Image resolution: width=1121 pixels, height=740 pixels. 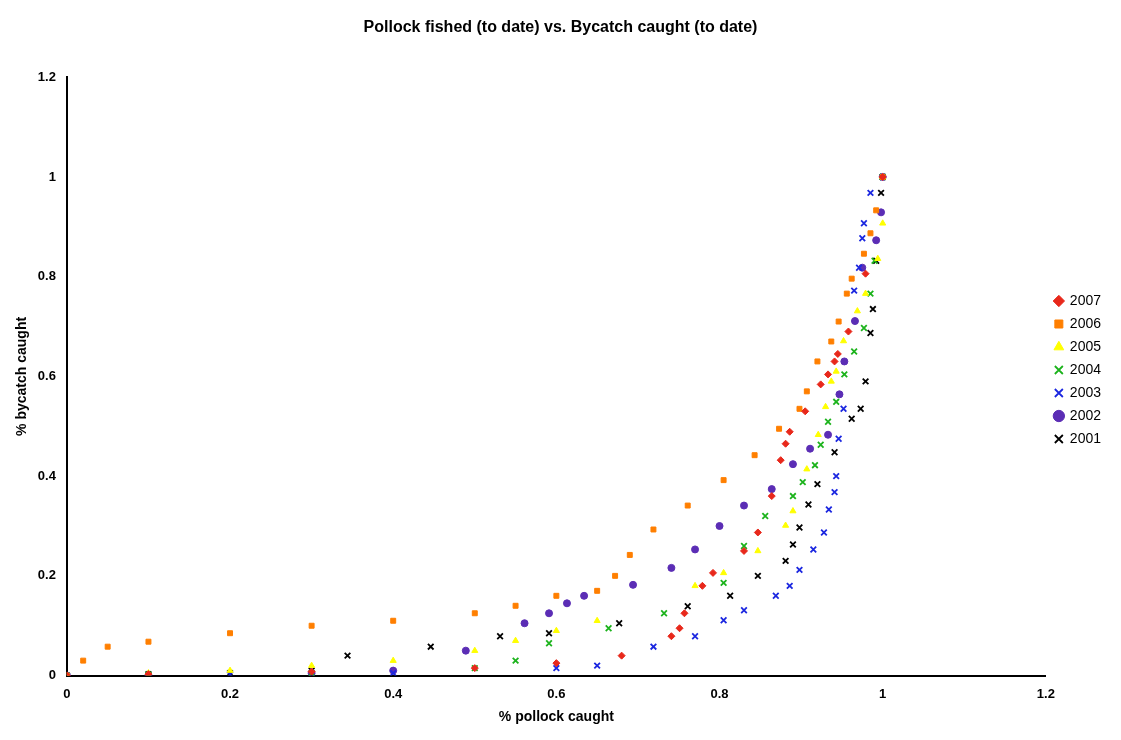 What do you see at coordinates (883, 693) in the screenshot?
I see `x-tick-label: 1` at bounding box center [883, 693].